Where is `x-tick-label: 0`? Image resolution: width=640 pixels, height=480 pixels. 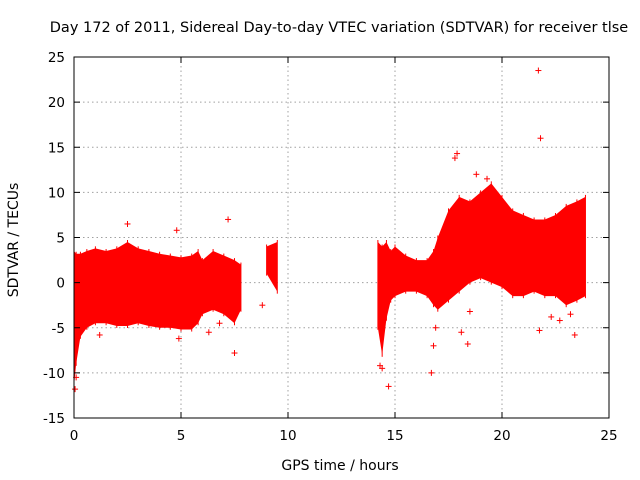 x-tick-label: 0 is located at coordinates (74, 436).